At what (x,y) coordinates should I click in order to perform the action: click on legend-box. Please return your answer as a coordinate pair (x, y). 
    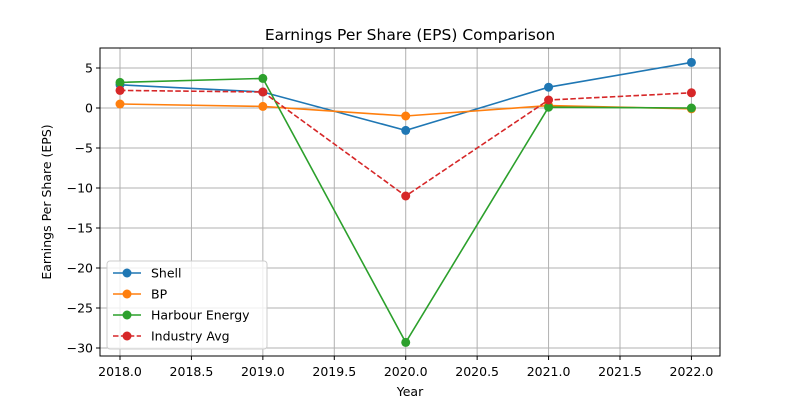
    Looking at the image, I should click on (187, 305).